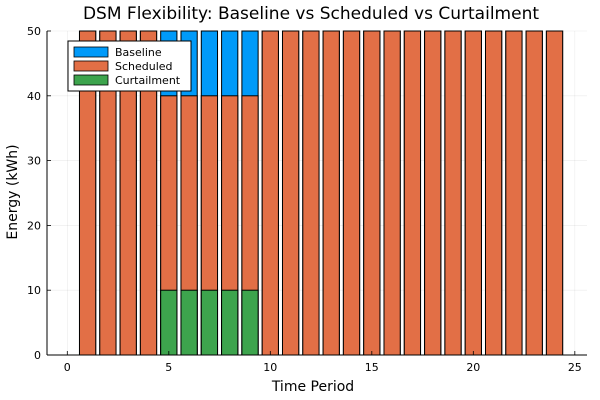  Describe the element at coordinates (34, 225) in the screenshot. I see `y-tick-label: 20` at that location.